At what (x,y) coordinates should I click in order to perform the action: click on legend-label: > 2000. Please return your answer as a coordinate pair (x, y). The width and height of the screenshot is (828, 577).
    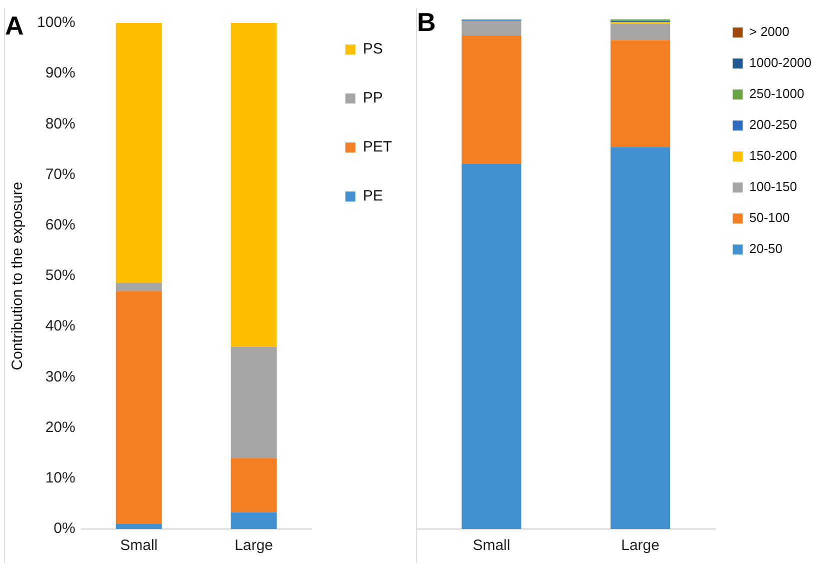
    Looking at the image, I should click on (769, 32).